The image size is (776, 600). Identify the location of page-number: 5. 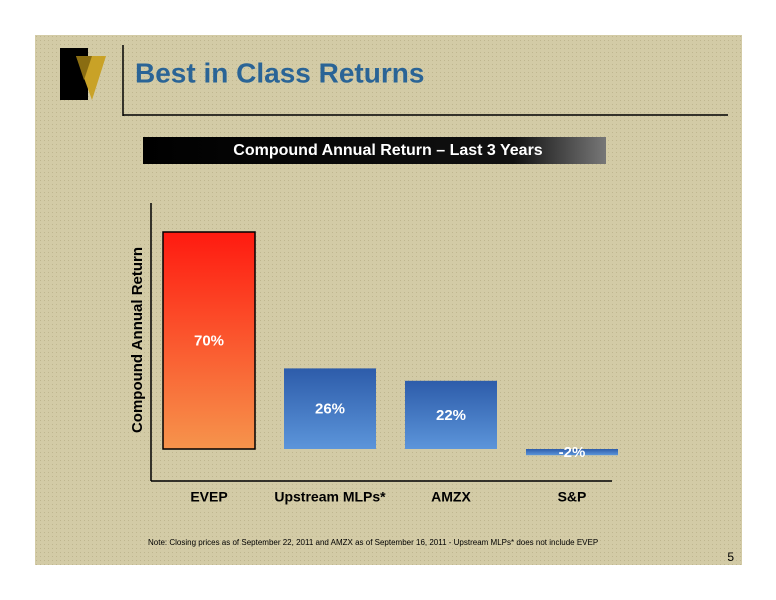
(730, 557).